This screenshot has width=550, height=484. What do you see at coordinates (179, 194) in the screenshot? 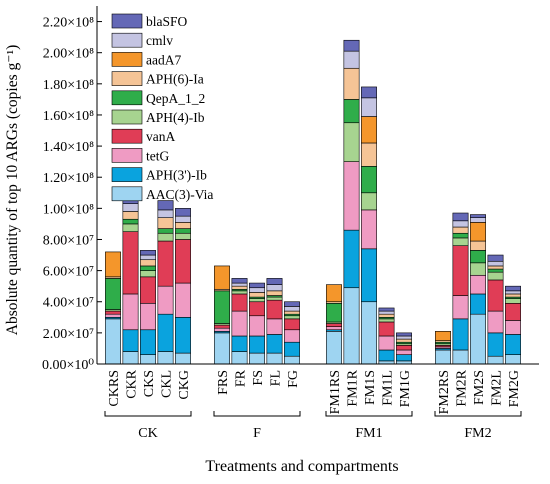
I see `legend-label-AAC(3)-Via: AAC(3)-Via` at bounding box center [179, 194].